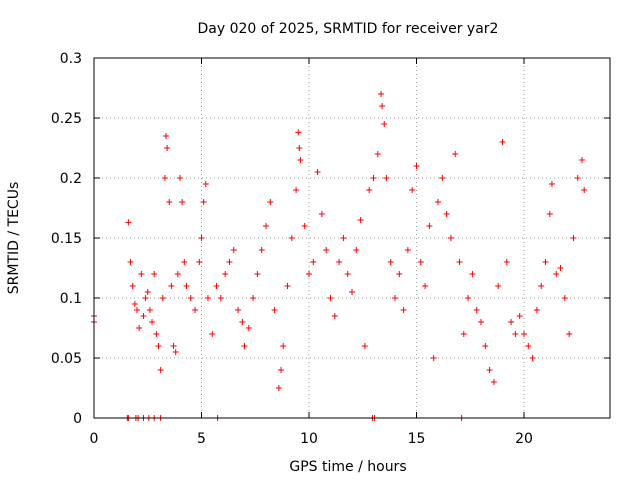  What do you see at coordinates (77, 419) in the screenshot?
I see `y-tick-label: 0` at bounding box center [77, 419].